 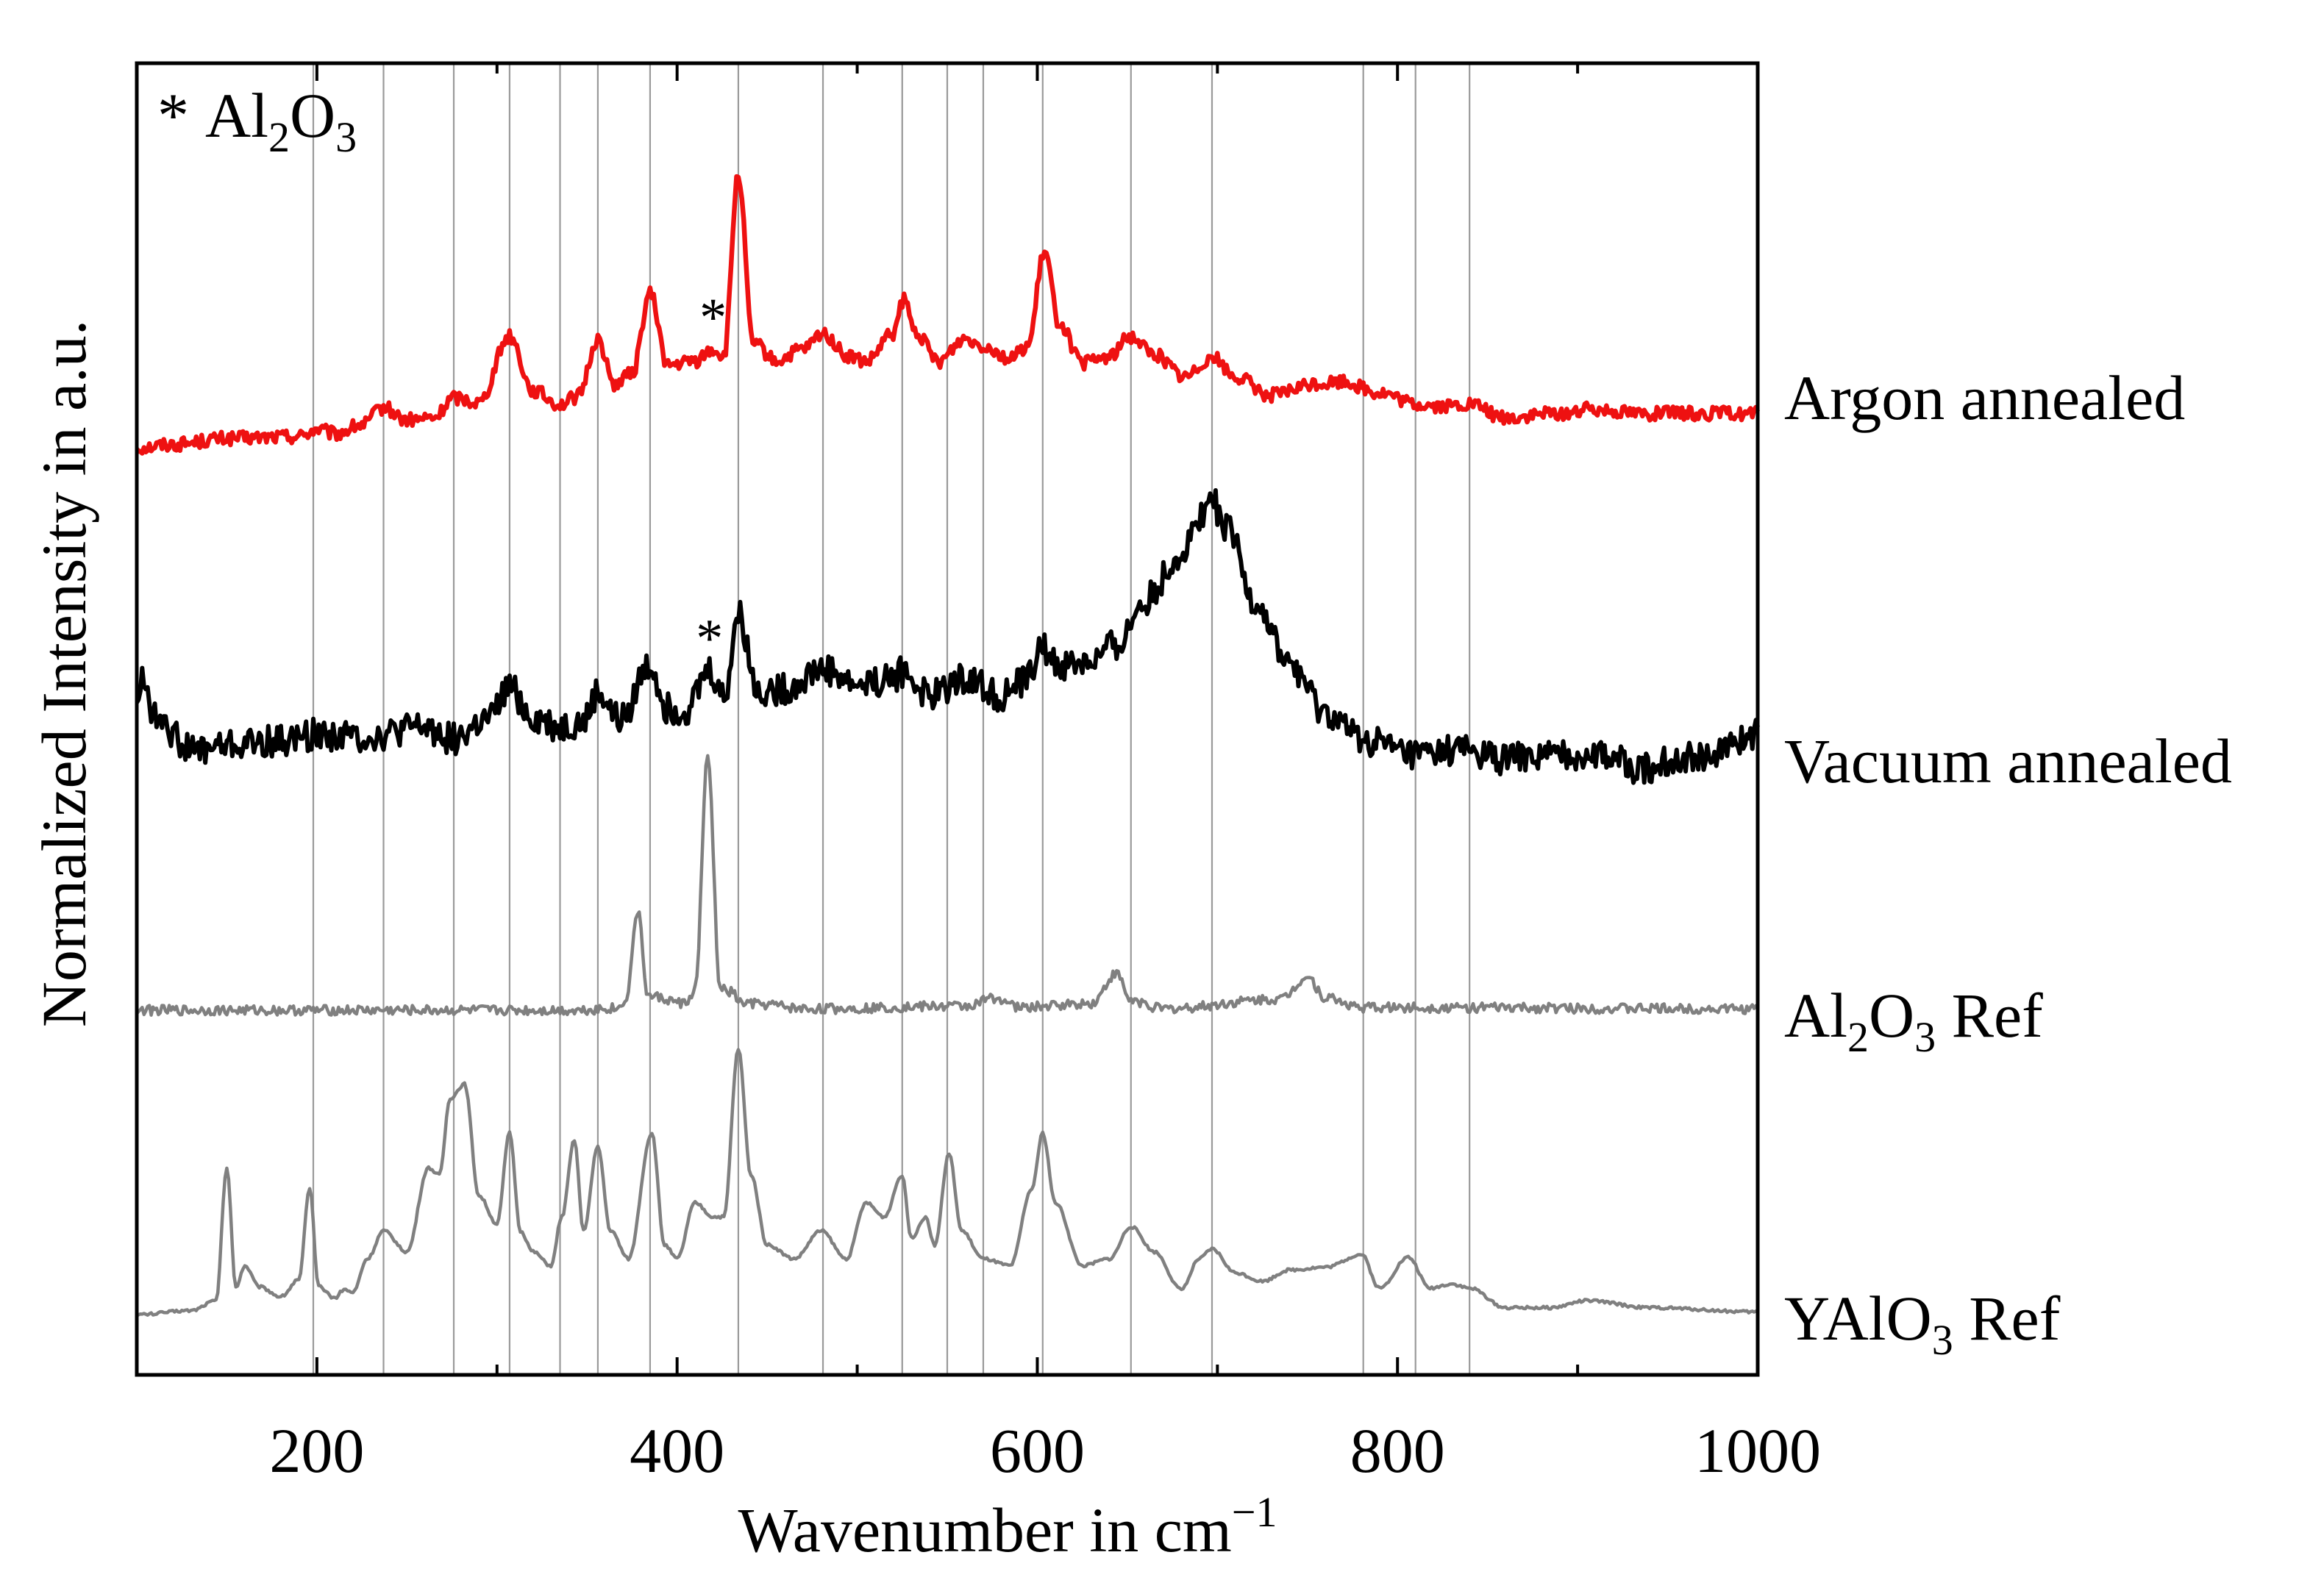 I want to click on legend-asterisk: *, so click(x=173, y=115).